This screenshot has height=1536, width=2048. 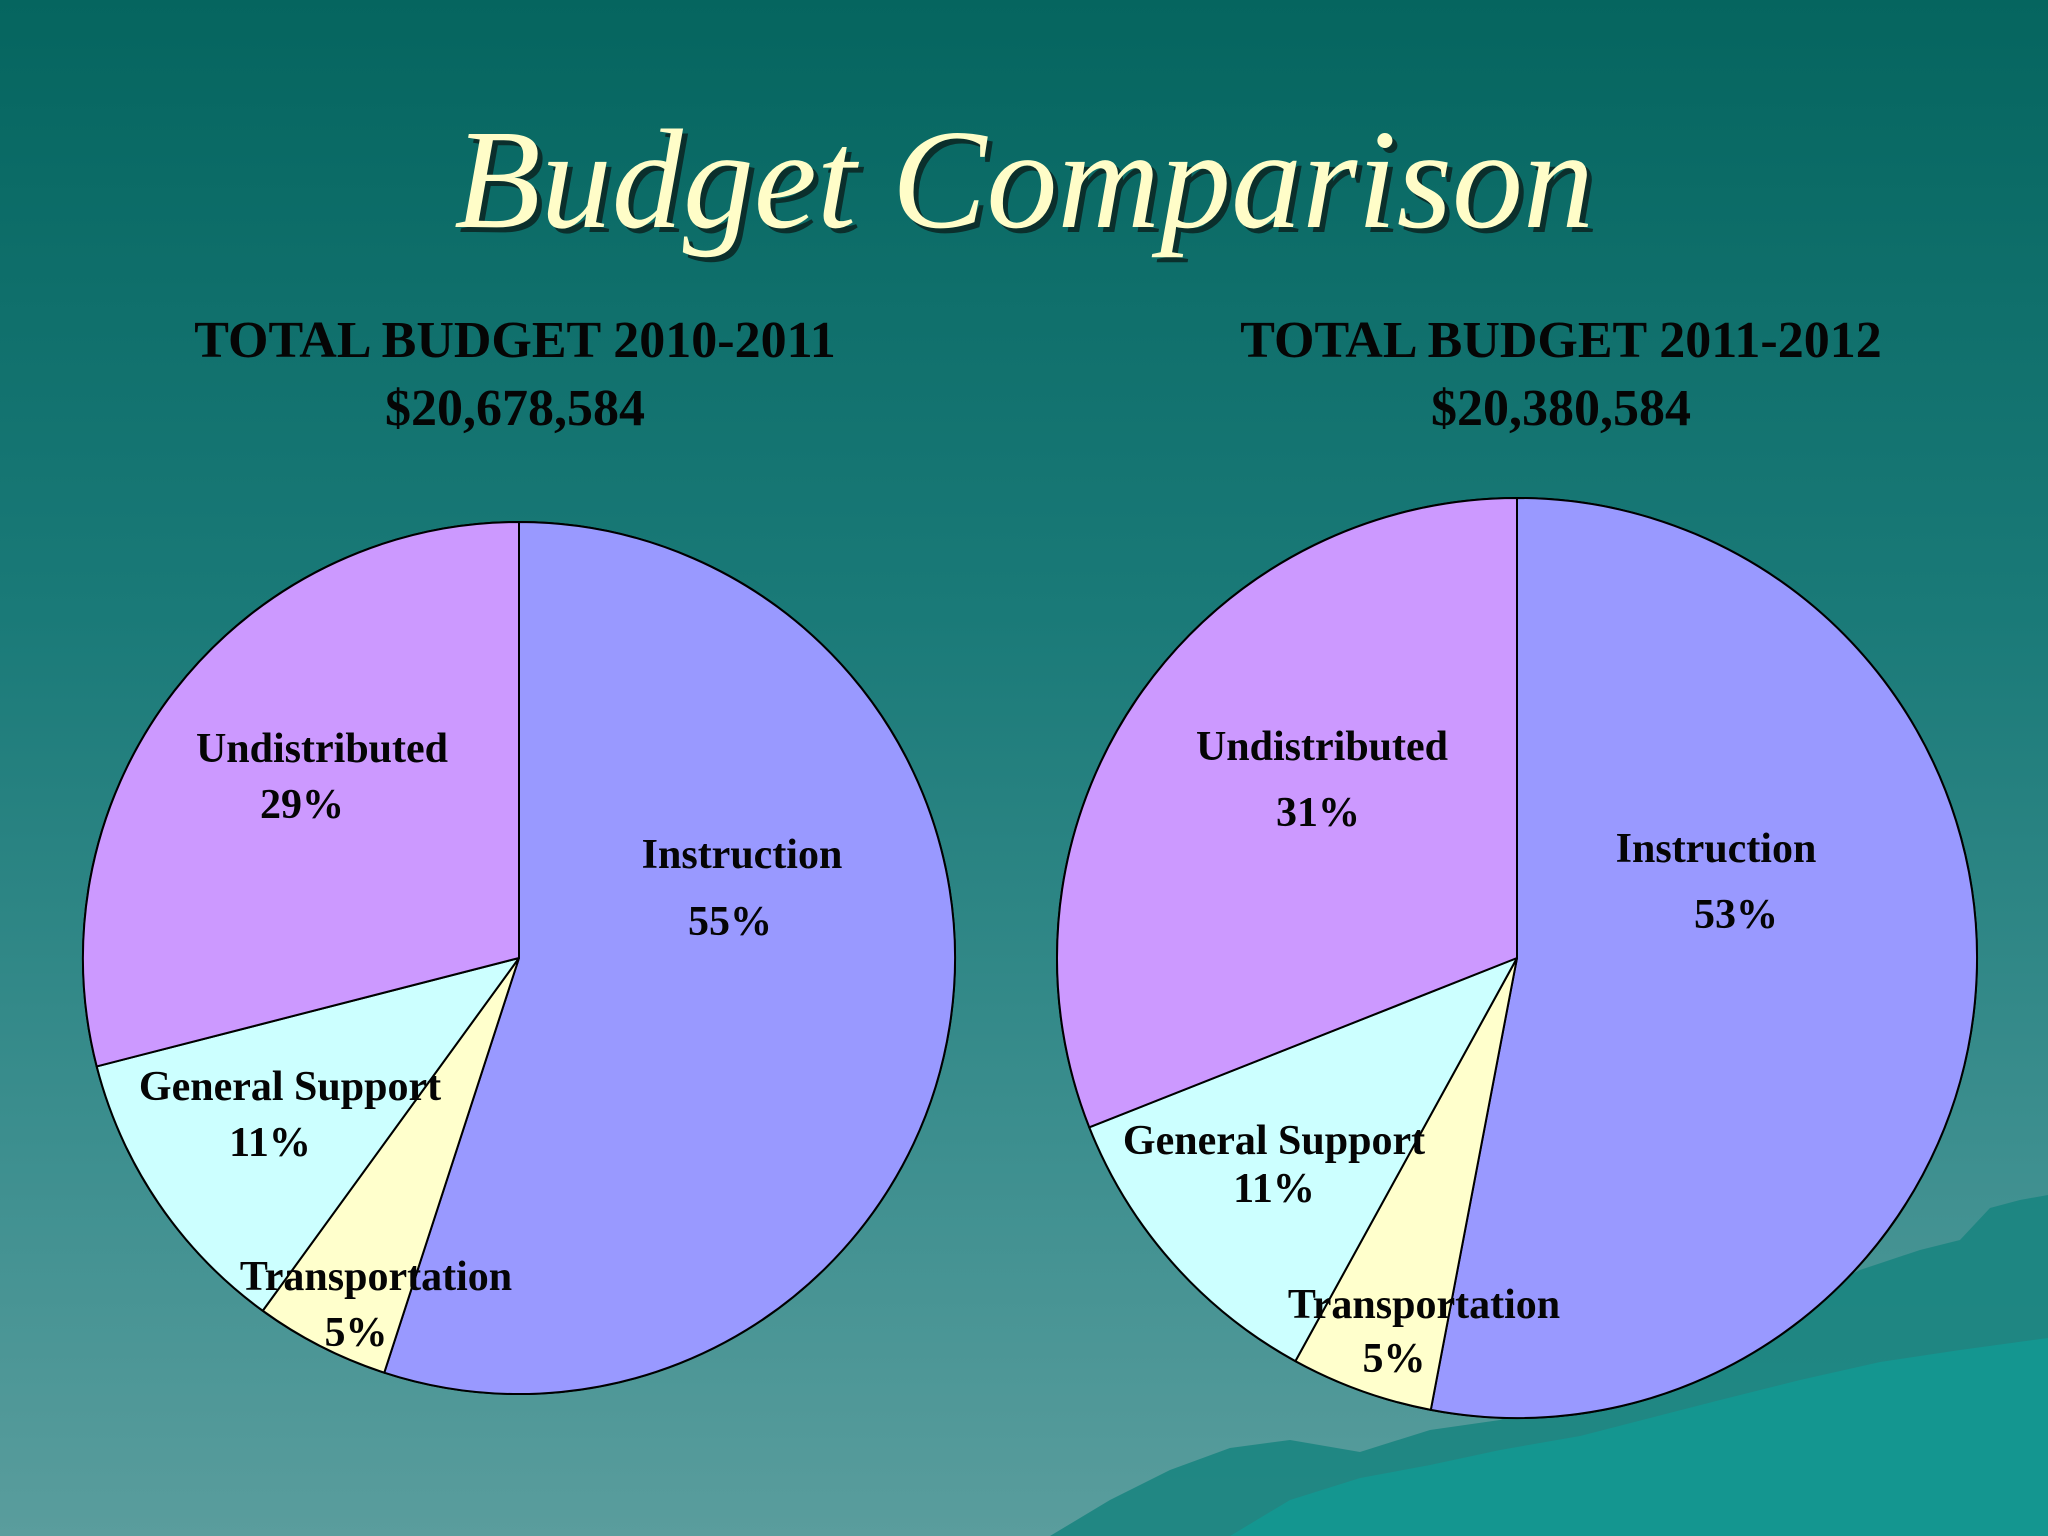 I want to click on slice-value-instruction: 55%, so click(x=730, y=922).